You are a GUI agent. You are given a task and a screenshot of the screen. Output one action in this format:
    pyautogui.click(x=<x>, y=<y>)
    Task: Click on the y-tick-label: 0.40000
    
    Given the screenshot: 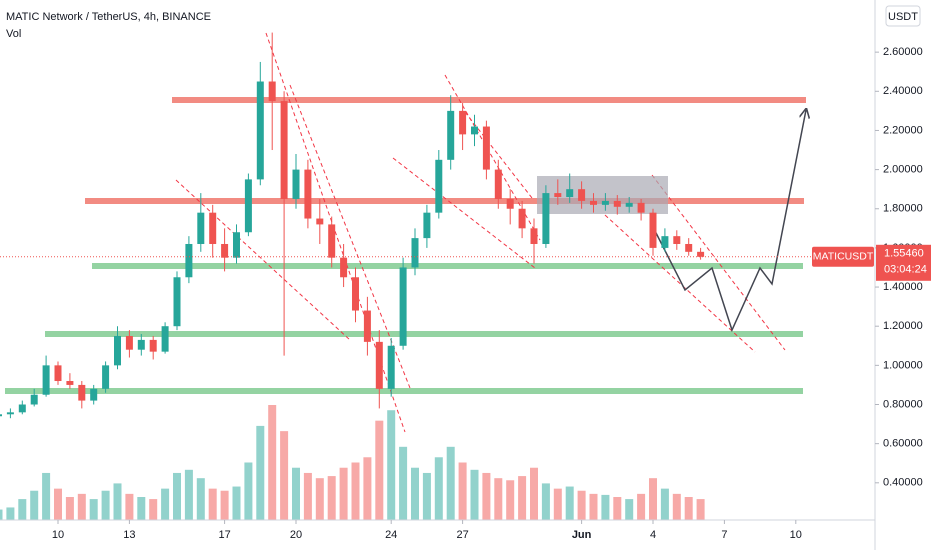 What is the action you would take?
    pyautogui.click(x=903, y=483)
    